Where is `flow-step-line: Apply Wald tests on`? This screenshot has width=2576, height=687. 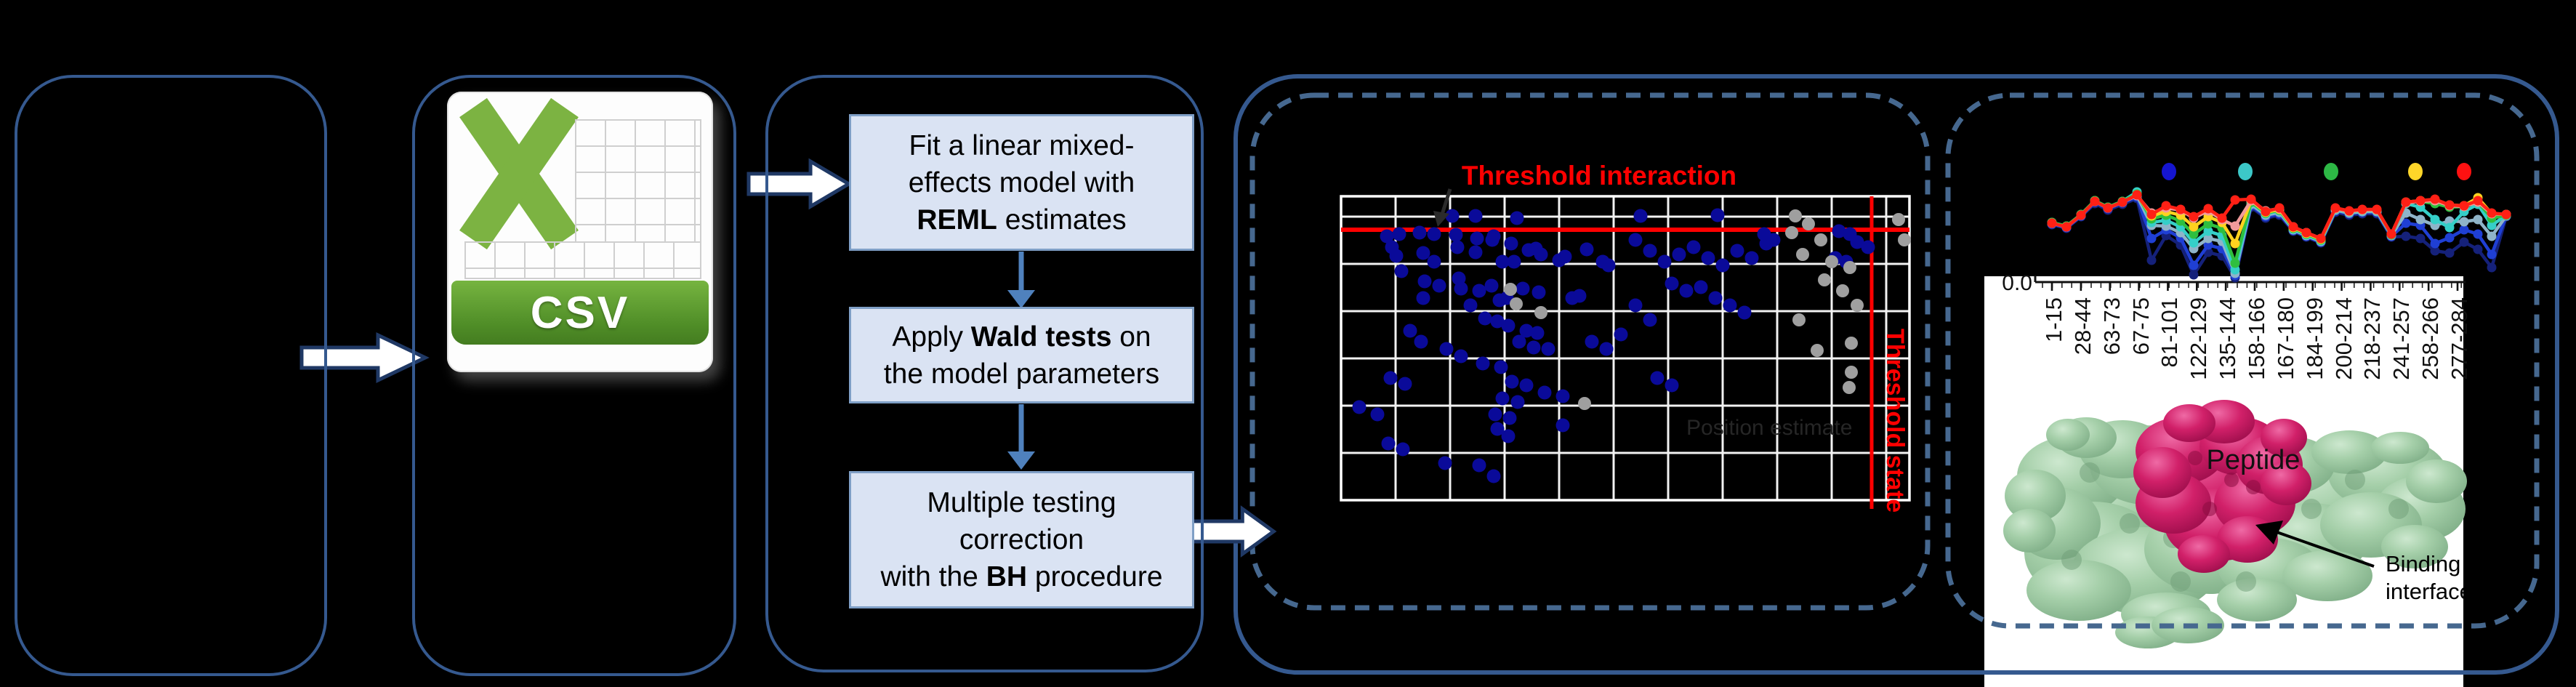
flow-step-line: Apply Wald tests on is located at coordinates (1021, 336).